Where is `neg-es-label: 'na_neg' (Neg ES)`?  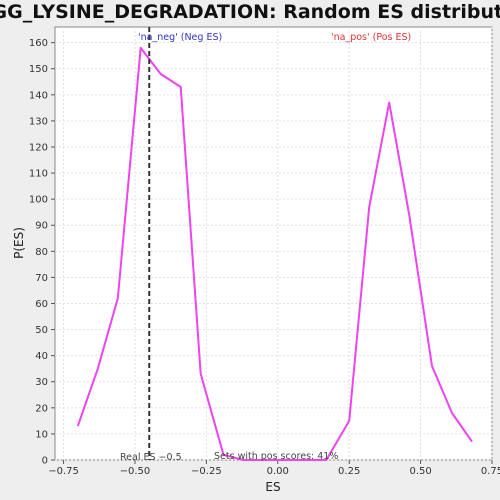 neg-es-label: 'na_neg' (Neg ES) is located at coordinates (180, 37).